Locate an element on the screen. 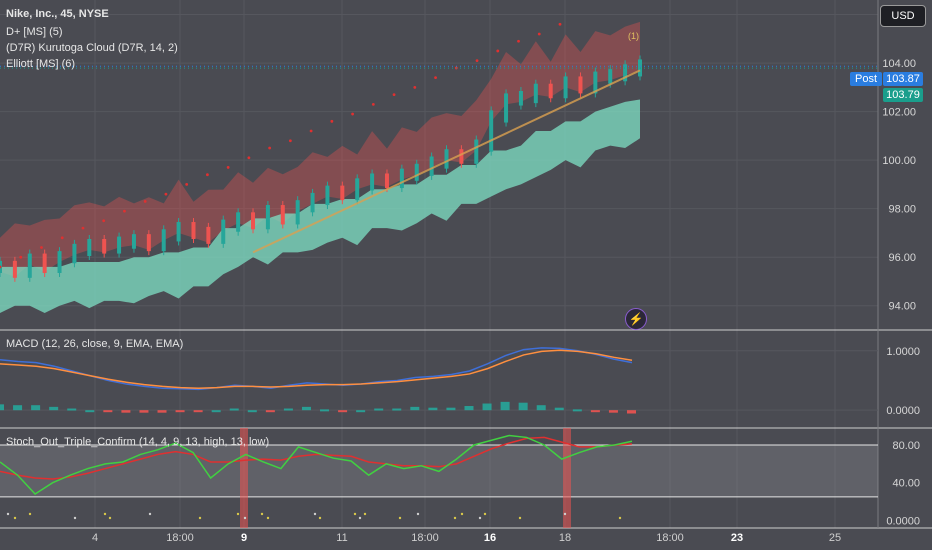 The width and height of the screenshot is (932, 550). macd-legend: MACD (12, 26, close, 9, EMA, EMA) is located at coordinates (95, 344).